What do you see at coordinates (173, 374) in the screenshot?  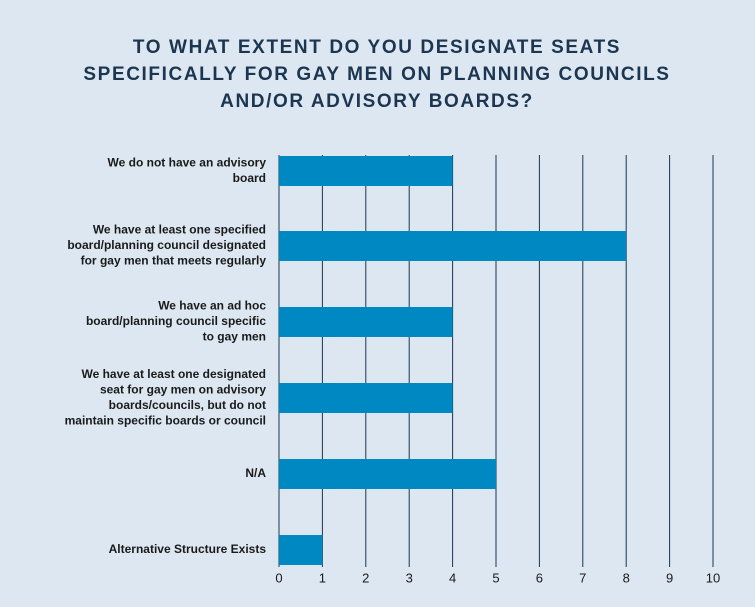 I see `y-tick-label: We have at least one designated` at bounding box center [173, 374].